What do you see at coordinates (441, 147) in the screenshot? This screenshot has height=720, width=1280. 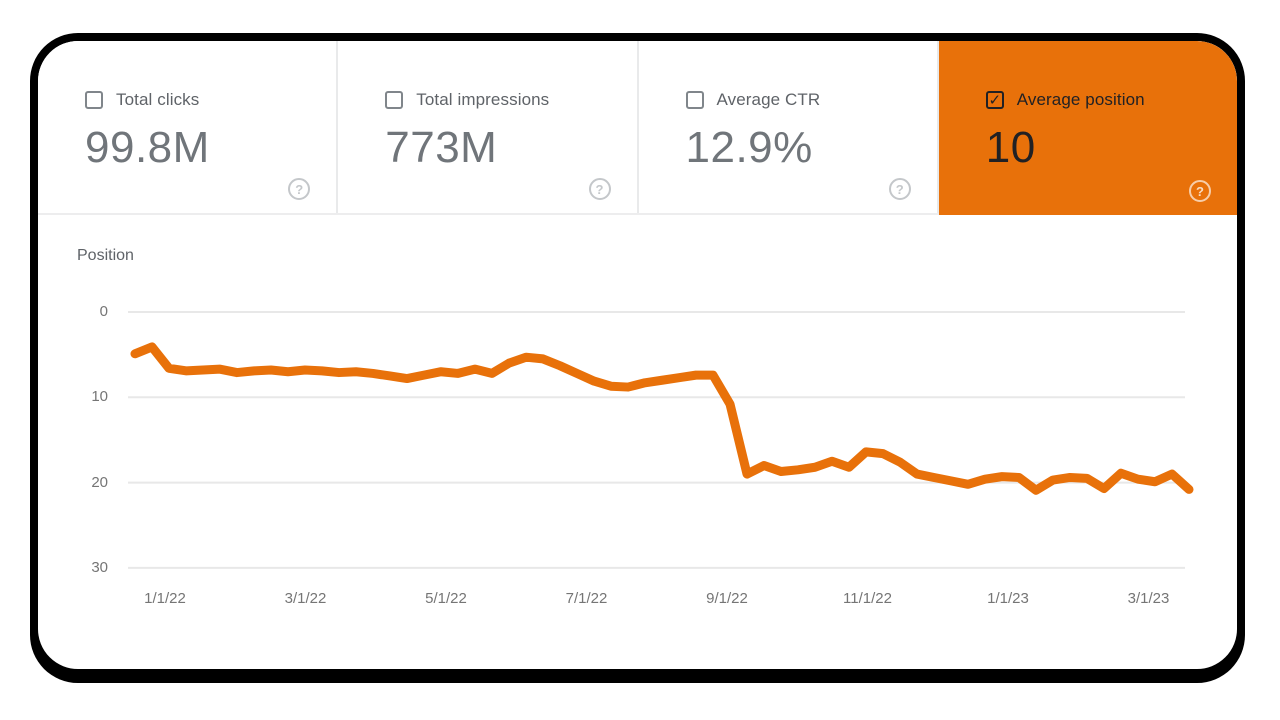 I see `metric-value: 773M` at bounding box center [441, 147].